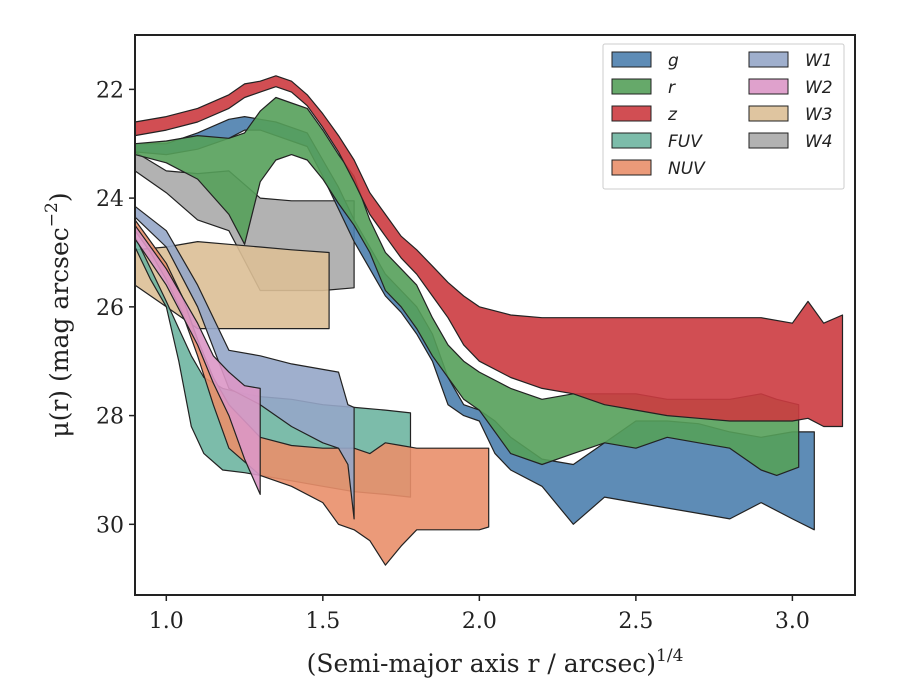  Describe the element at coordinates (479, 621) in the screenshot. I see `x-tick-label: 2.0` at that location.